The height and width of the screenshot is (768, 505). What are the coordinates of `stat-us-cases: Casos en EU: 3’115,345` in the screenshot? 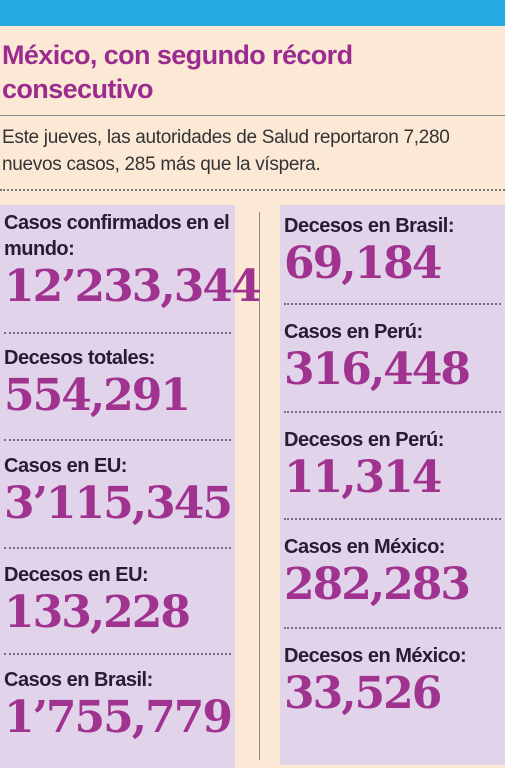 It's located at (118, 491).